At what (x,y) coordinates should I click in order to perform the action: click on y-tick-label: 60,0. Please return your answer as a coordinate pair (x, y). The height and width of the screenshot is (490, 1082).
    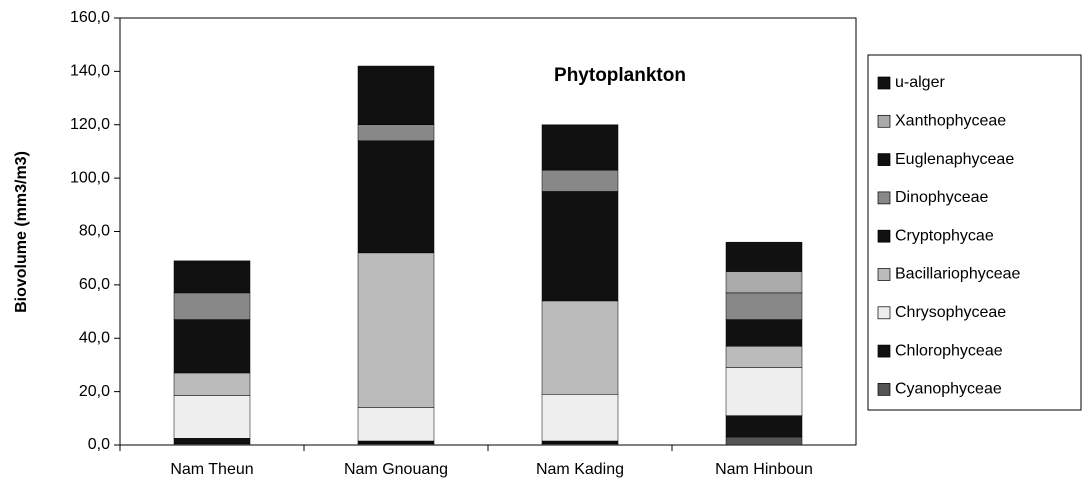
    Looking at the image, I should click on (94, 284).